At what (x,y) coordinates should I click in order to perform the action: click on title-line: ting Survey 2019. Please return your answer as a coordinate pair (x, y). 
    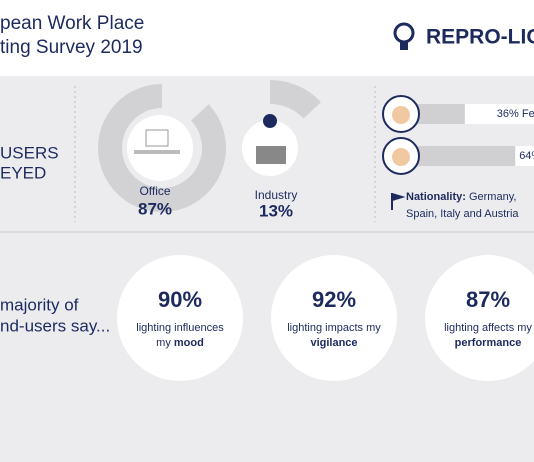
    Looking at the image, I should click on (71, 47).